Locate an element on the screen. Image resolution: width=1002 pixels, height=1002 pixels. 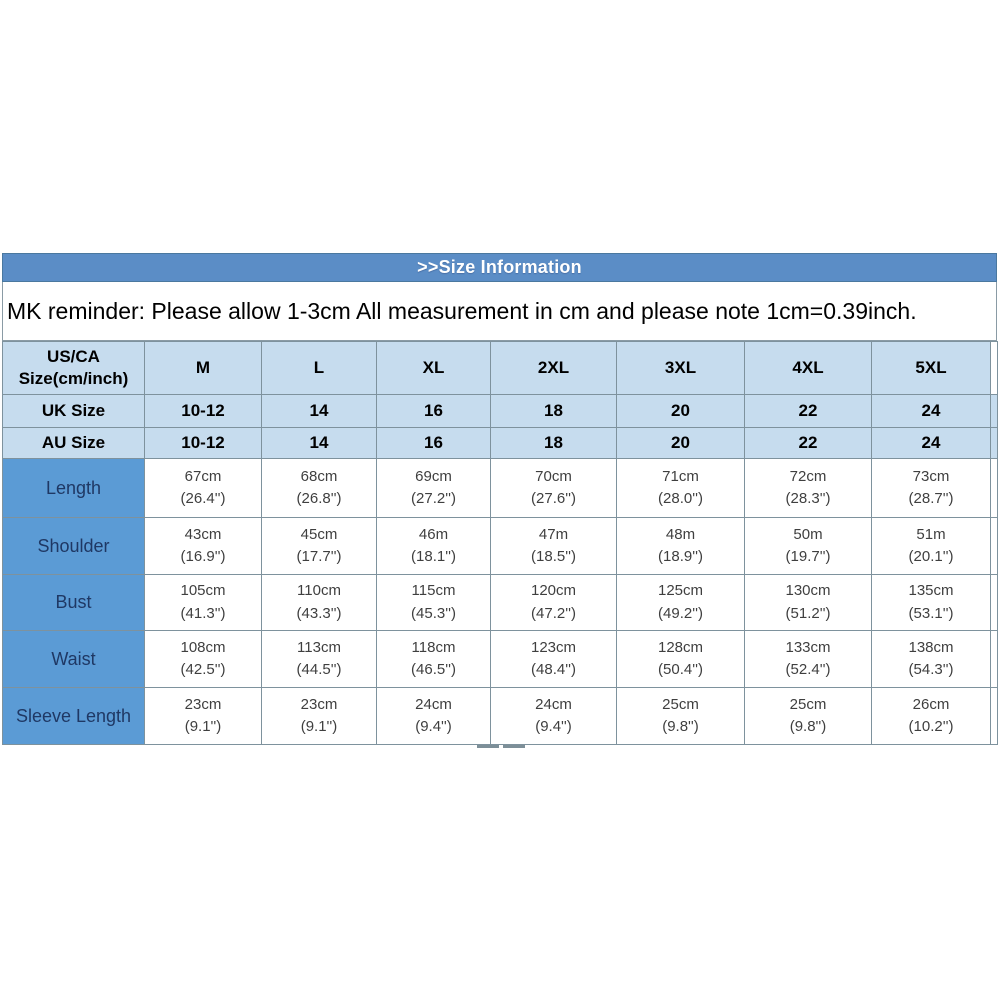
measurement-cell: 130cm (51.2'') is located at coordinates (808, 602).